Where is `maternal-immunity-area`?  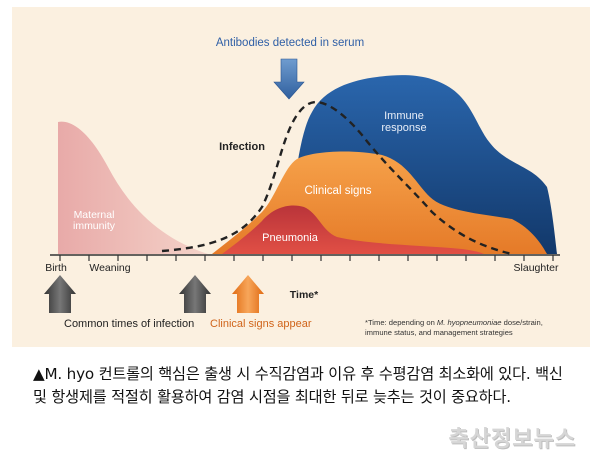
maternal-immunity-area is located at coordinates (133, 187).